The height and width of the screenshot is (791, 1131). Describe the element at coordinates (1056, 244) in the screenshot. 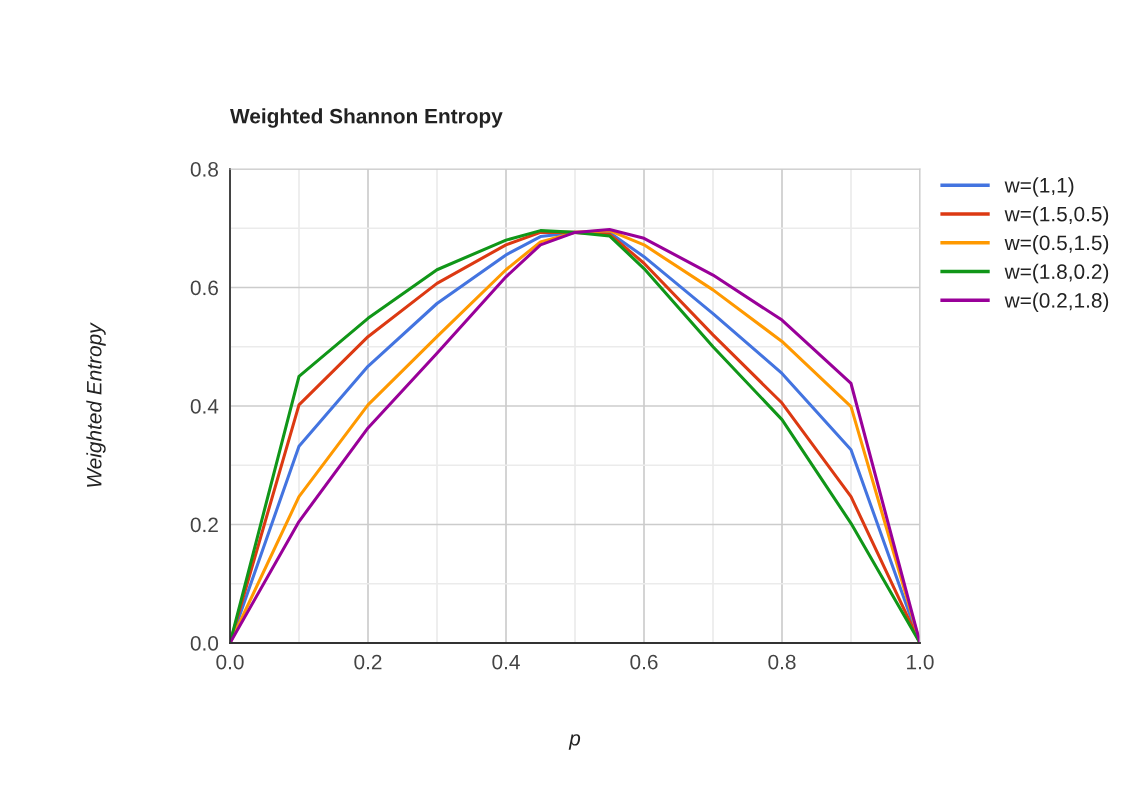

I see `legend-label: w=(0.5,1.5)` at that location.